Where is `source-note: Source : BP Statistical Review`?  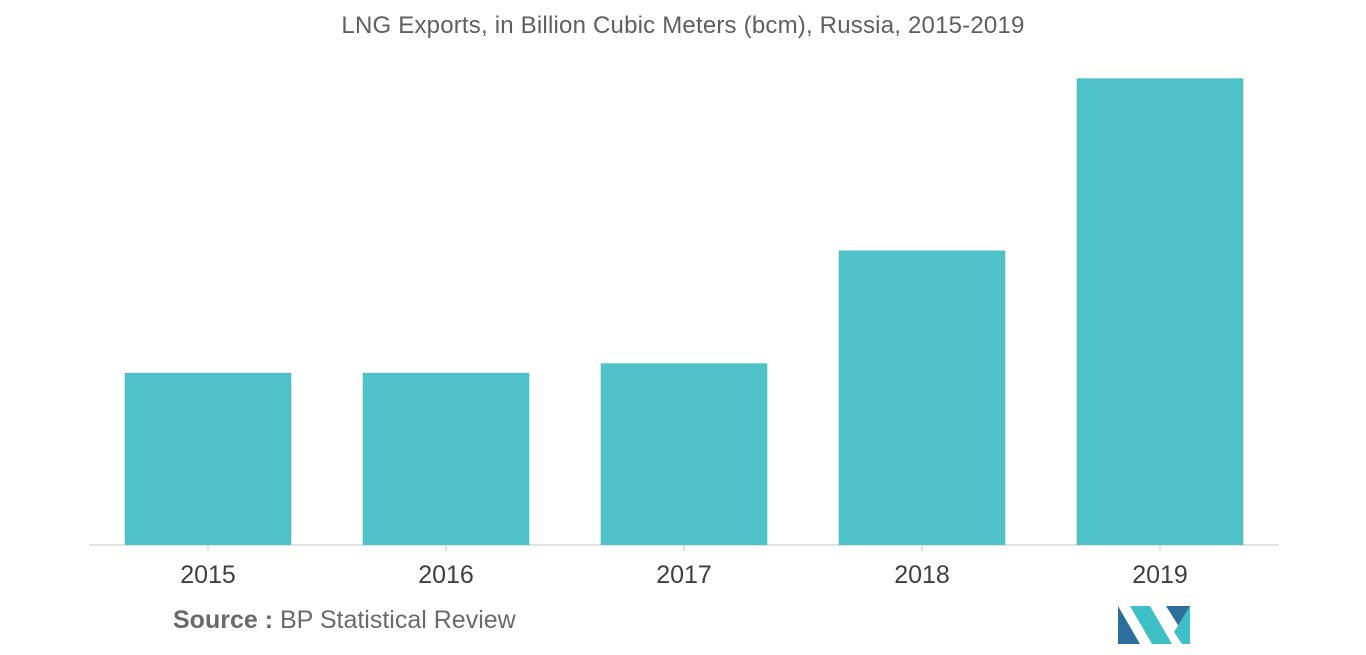 source-note: Source : BP Statistical Review is located at coordinates (344, 620).